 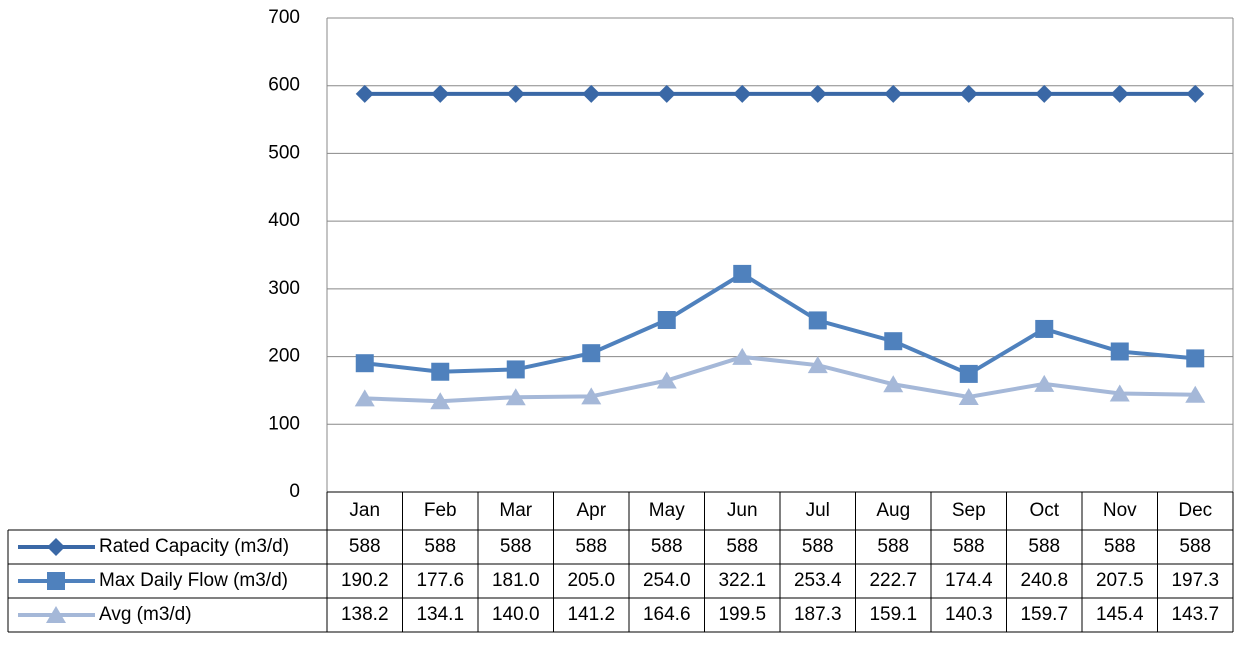 I want to click on y-tick-label: 100, so click(x=284, y=423).